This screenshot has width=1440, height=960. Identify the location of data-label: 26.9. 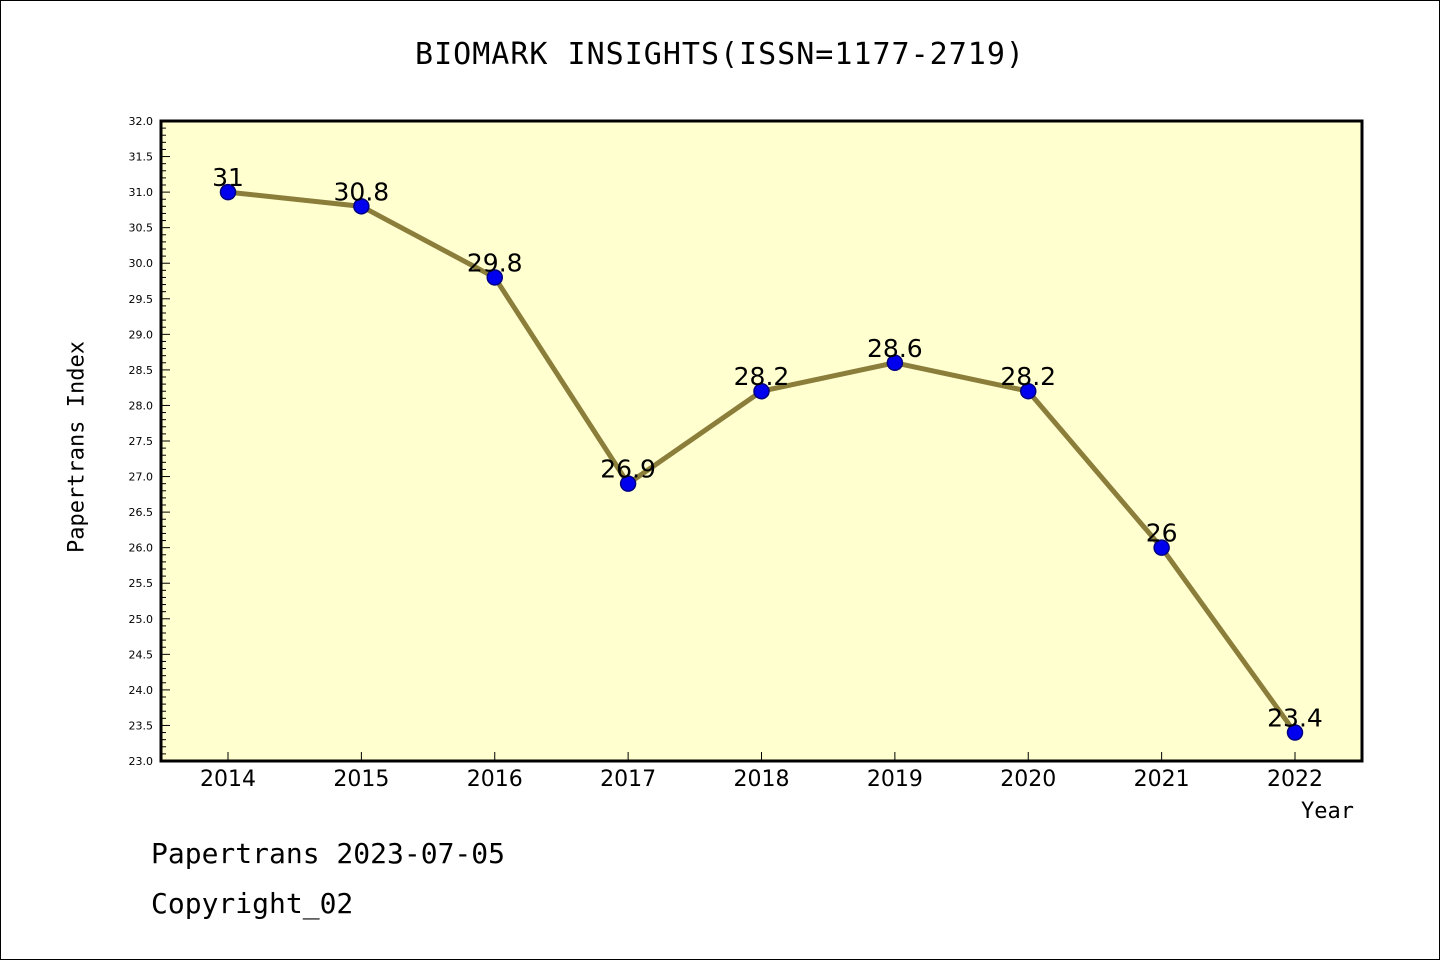
(628, 469).